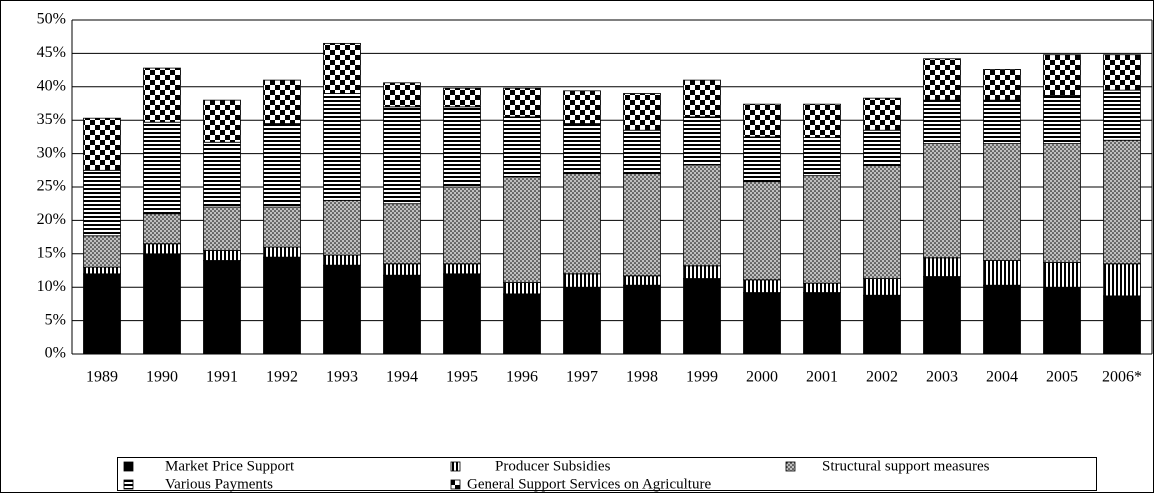  Describe the element at coordinates (55, 353) in the screenshot. I see `y-tick-label: 0%` at that location.